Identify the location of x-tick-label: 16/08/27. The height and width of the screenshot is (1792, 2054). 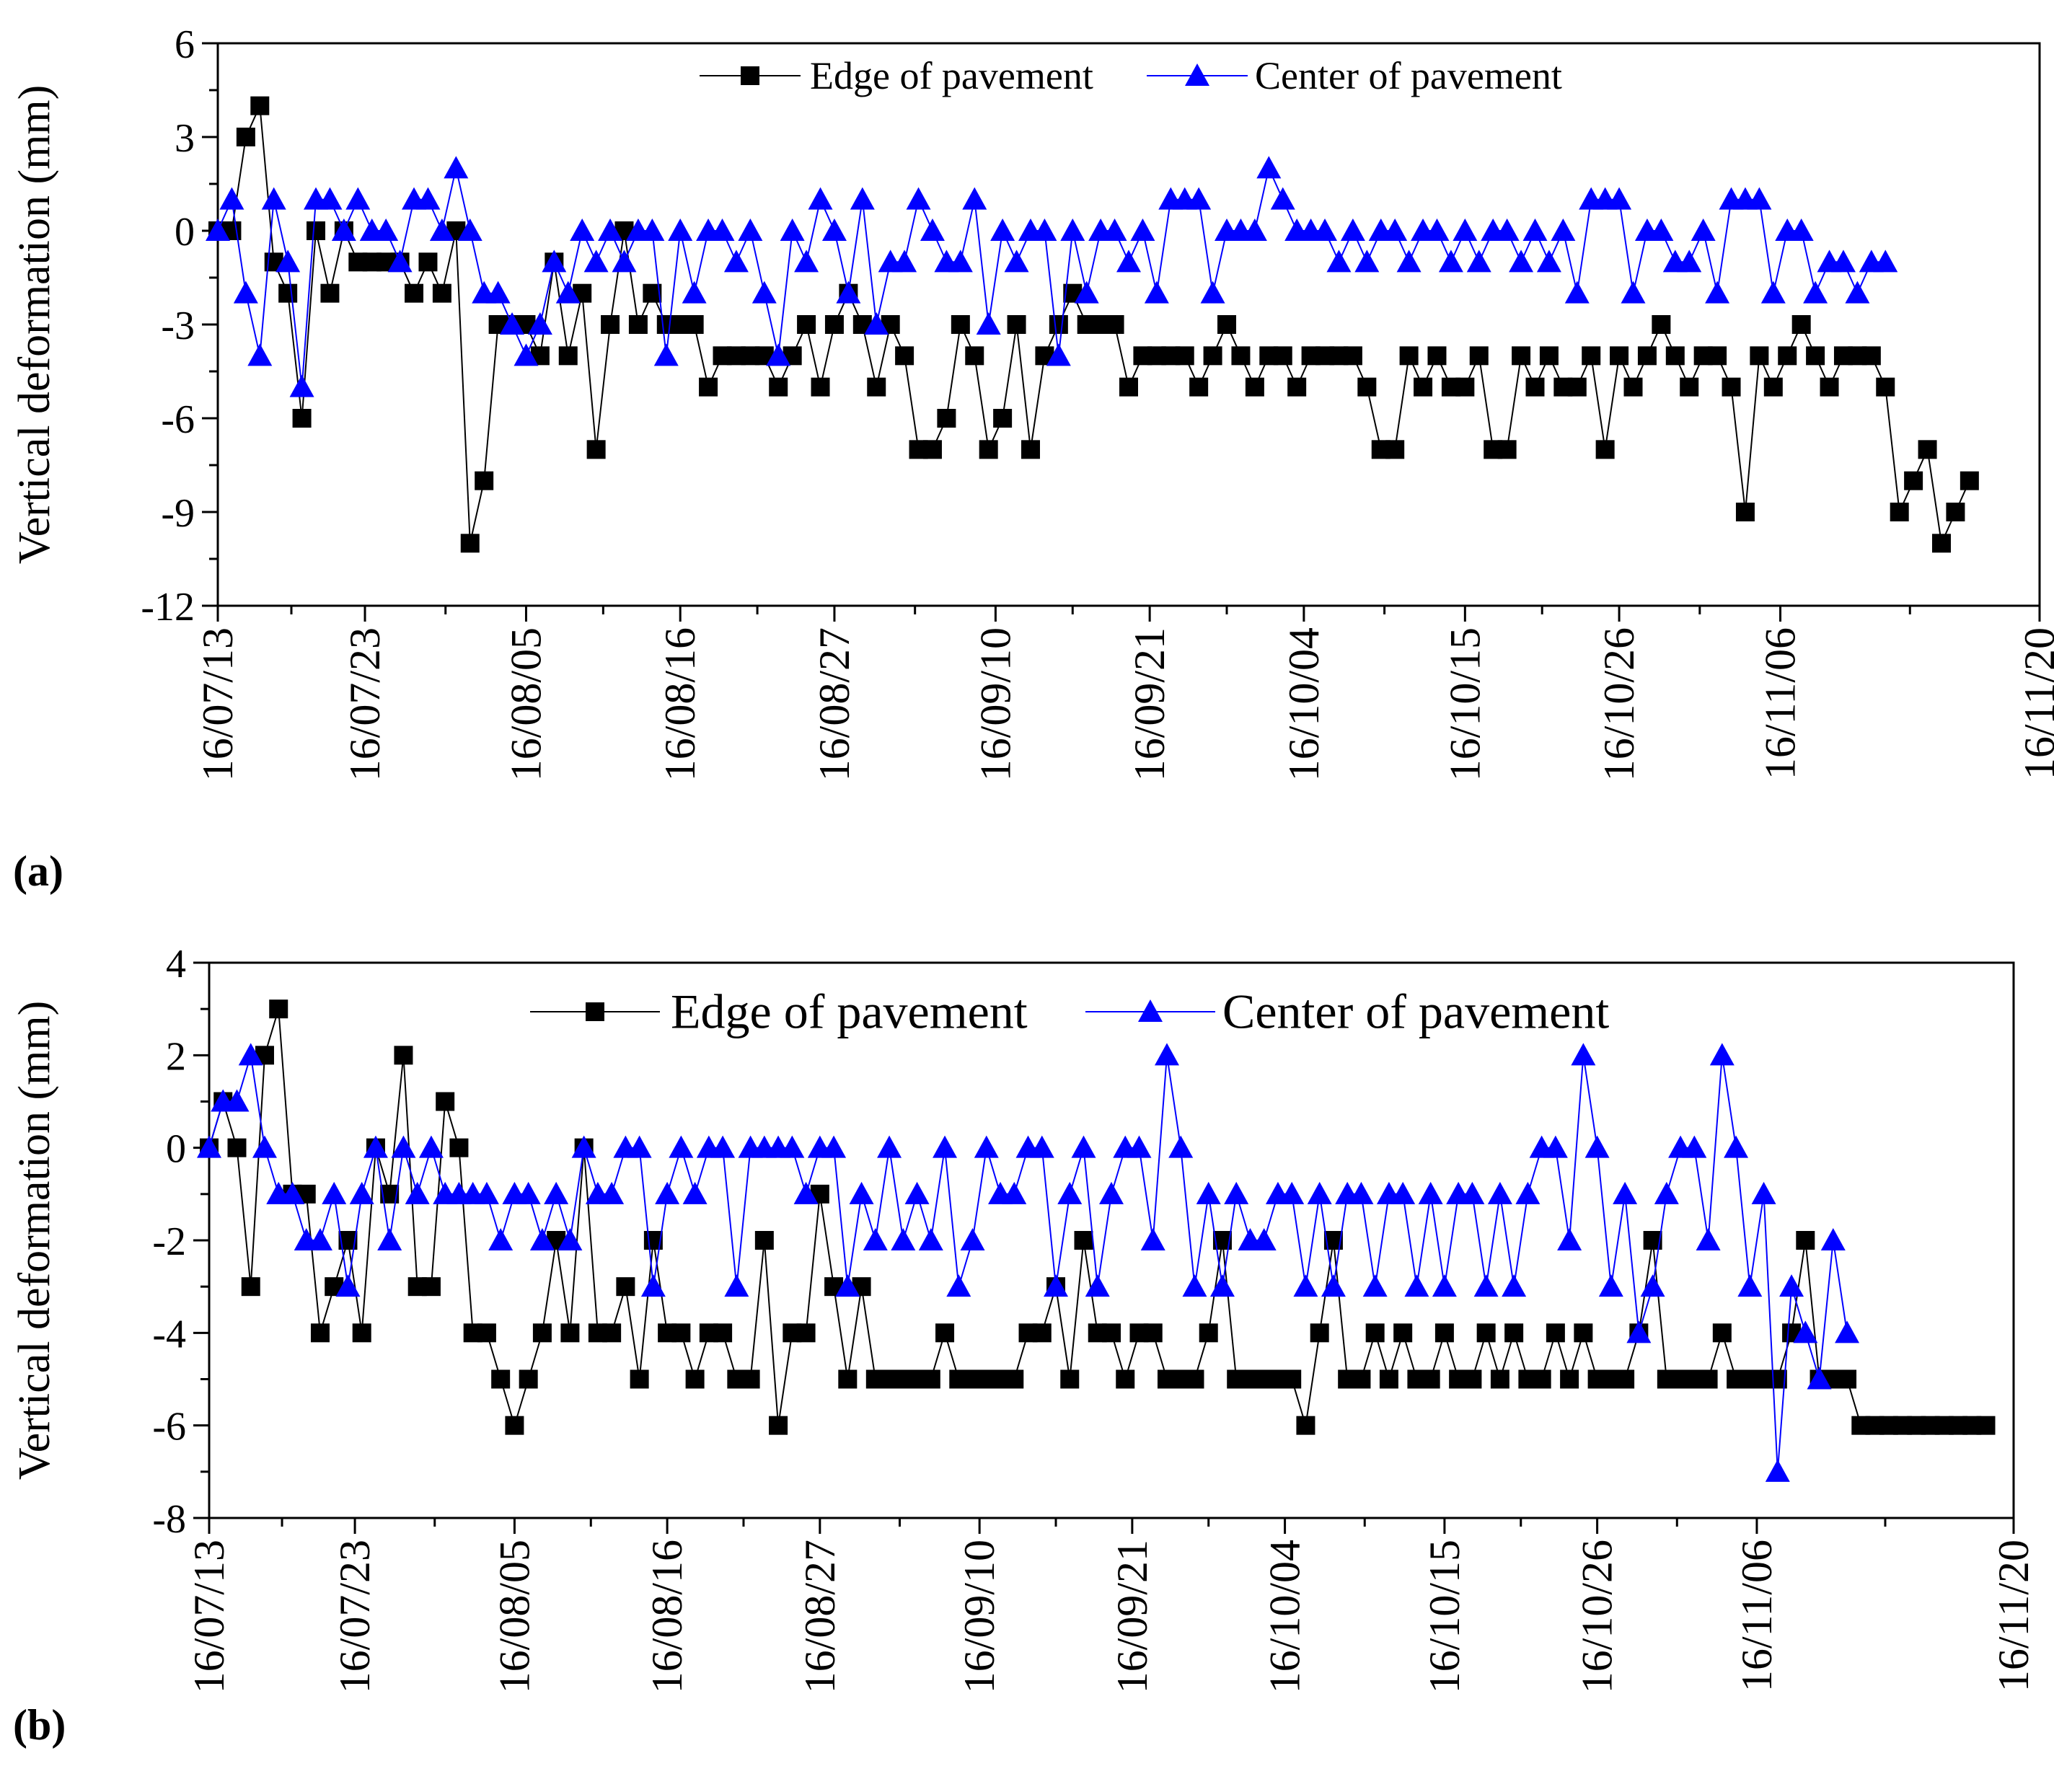
(820, 1616).